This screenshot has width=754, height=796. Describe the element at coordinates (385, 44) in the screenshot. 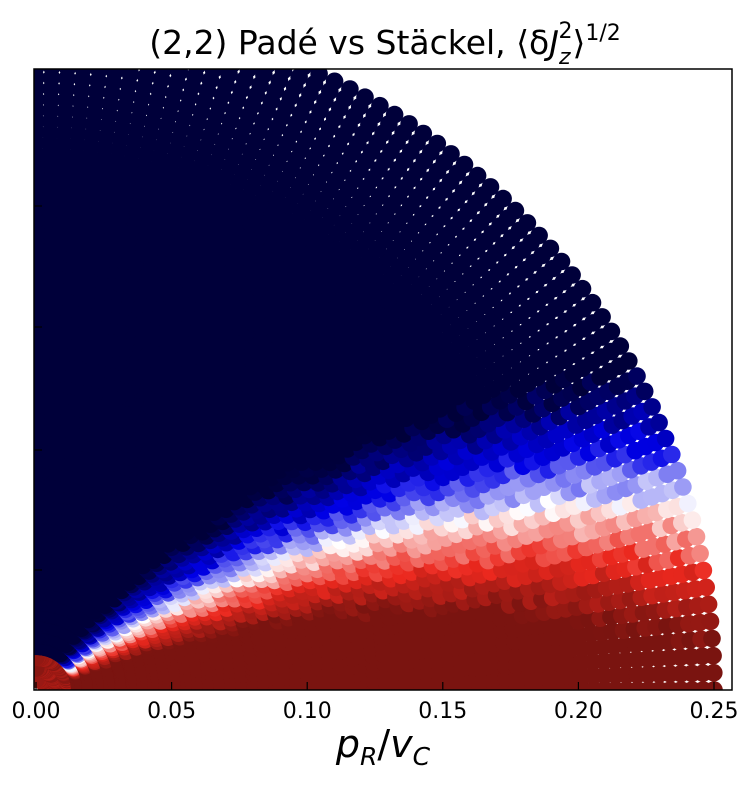

I see `chart-title: (2,2) Padé vs Stäckel, ⟨δJz2⟩1/2` at that location.